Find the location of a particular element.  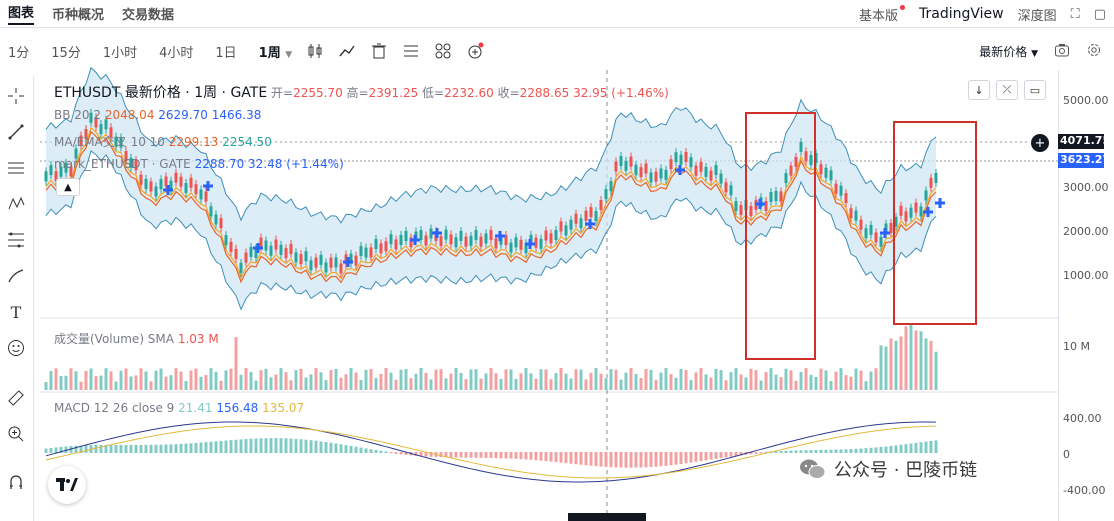

arrow-down-icon: ↓ is located at coordinates (979, 90).